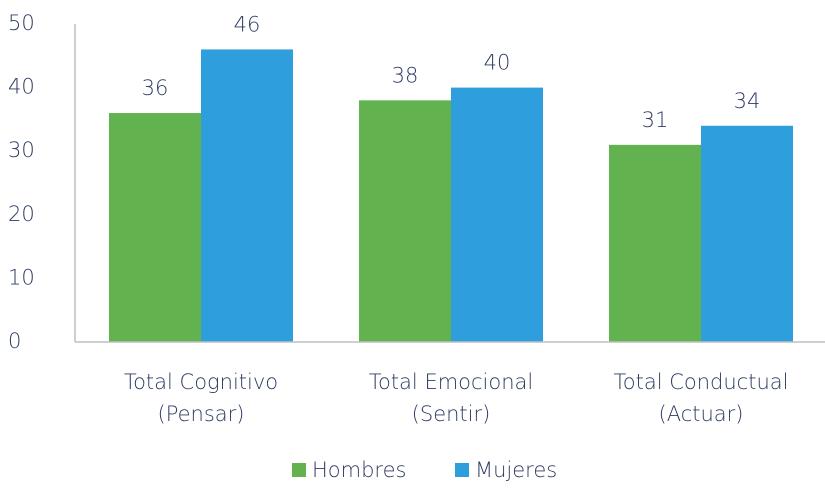 The image size is (825, 488). Describe the element at coordinates (21, 87) in the screenshot. I see `y-tick-label: 40` at that location.